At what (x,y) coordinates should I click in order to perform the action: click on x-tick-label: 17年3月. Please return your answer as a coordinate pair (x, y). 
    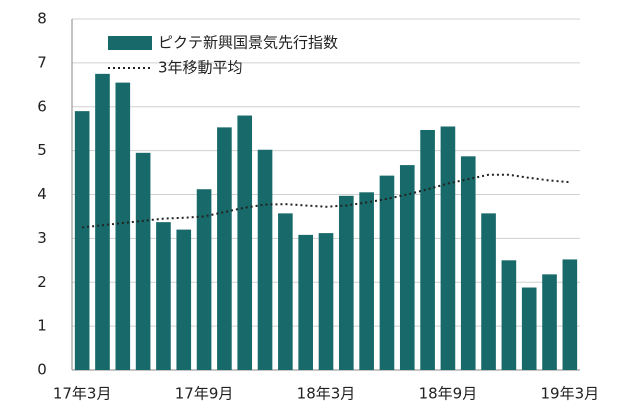
    Looking at the image, I should click on (82, 394).